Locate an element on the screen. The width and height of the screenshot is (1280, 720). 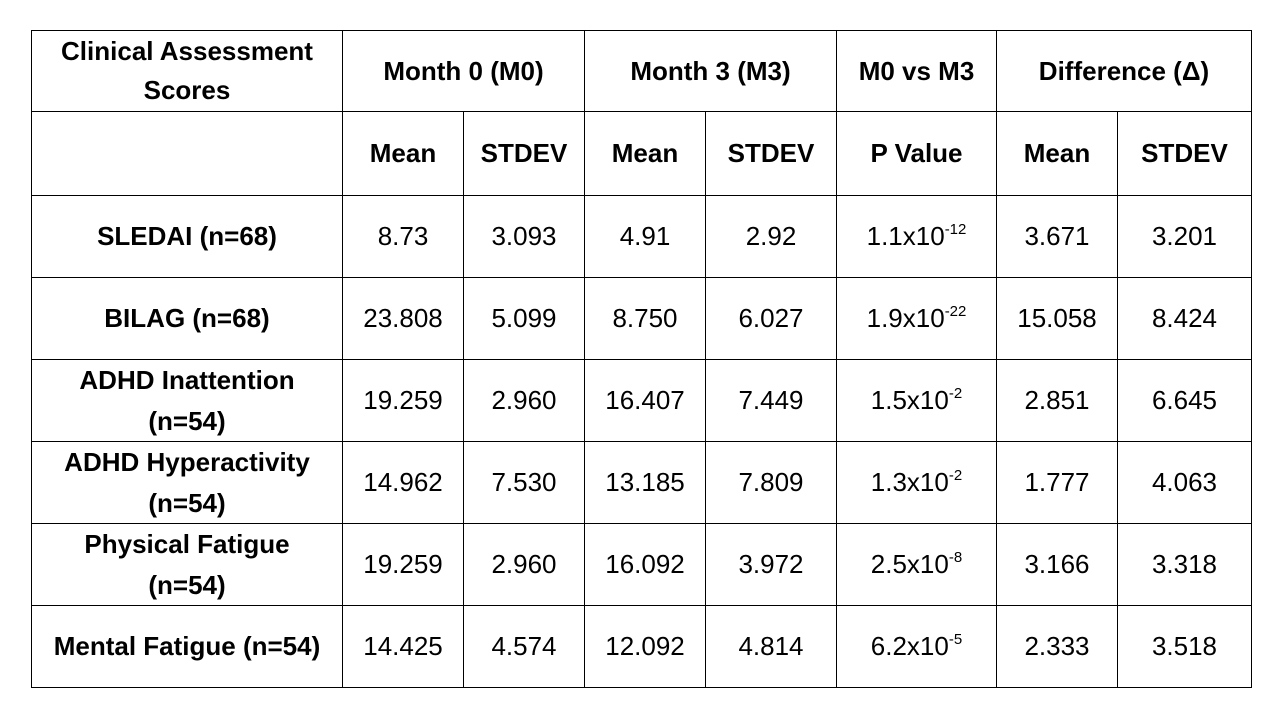
p-value-base: 1.5x10 is located at coordinates (909, 400).